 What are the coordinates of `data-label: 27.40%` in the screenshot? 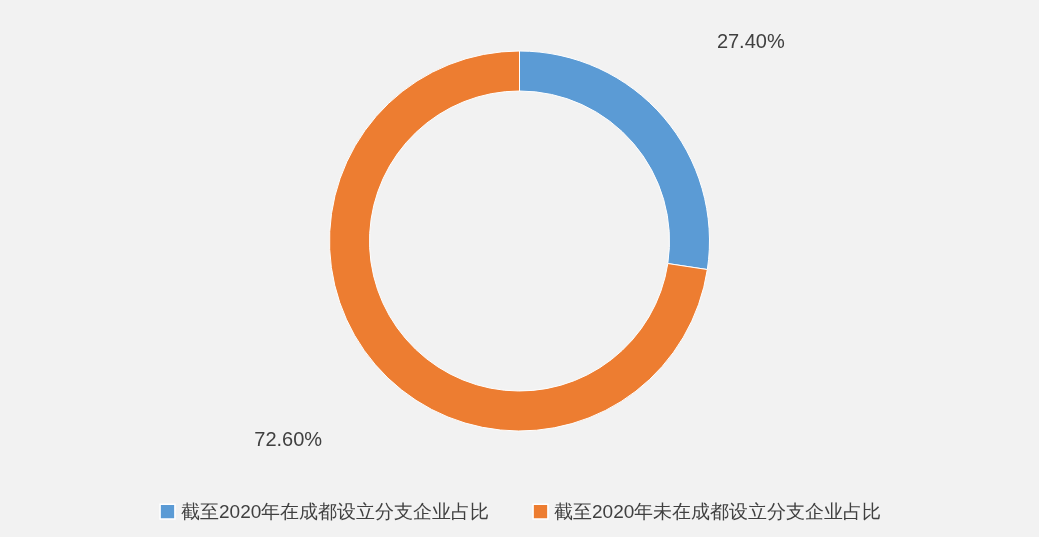 It's located at (750, 41).